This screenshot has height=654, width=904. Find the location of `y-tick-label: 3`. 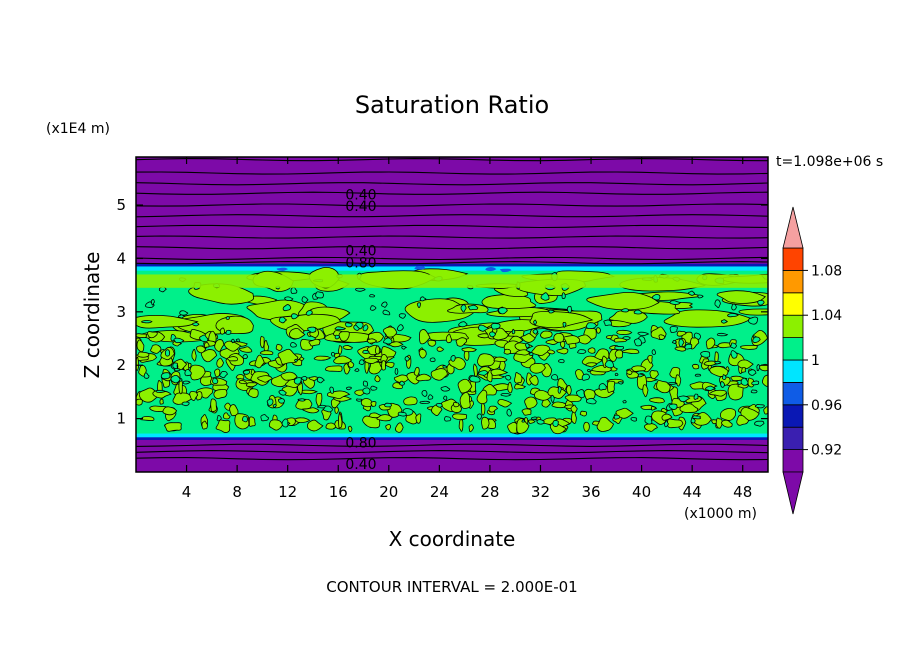

y-tick-label: 3 is located at coordinates (121, 312).